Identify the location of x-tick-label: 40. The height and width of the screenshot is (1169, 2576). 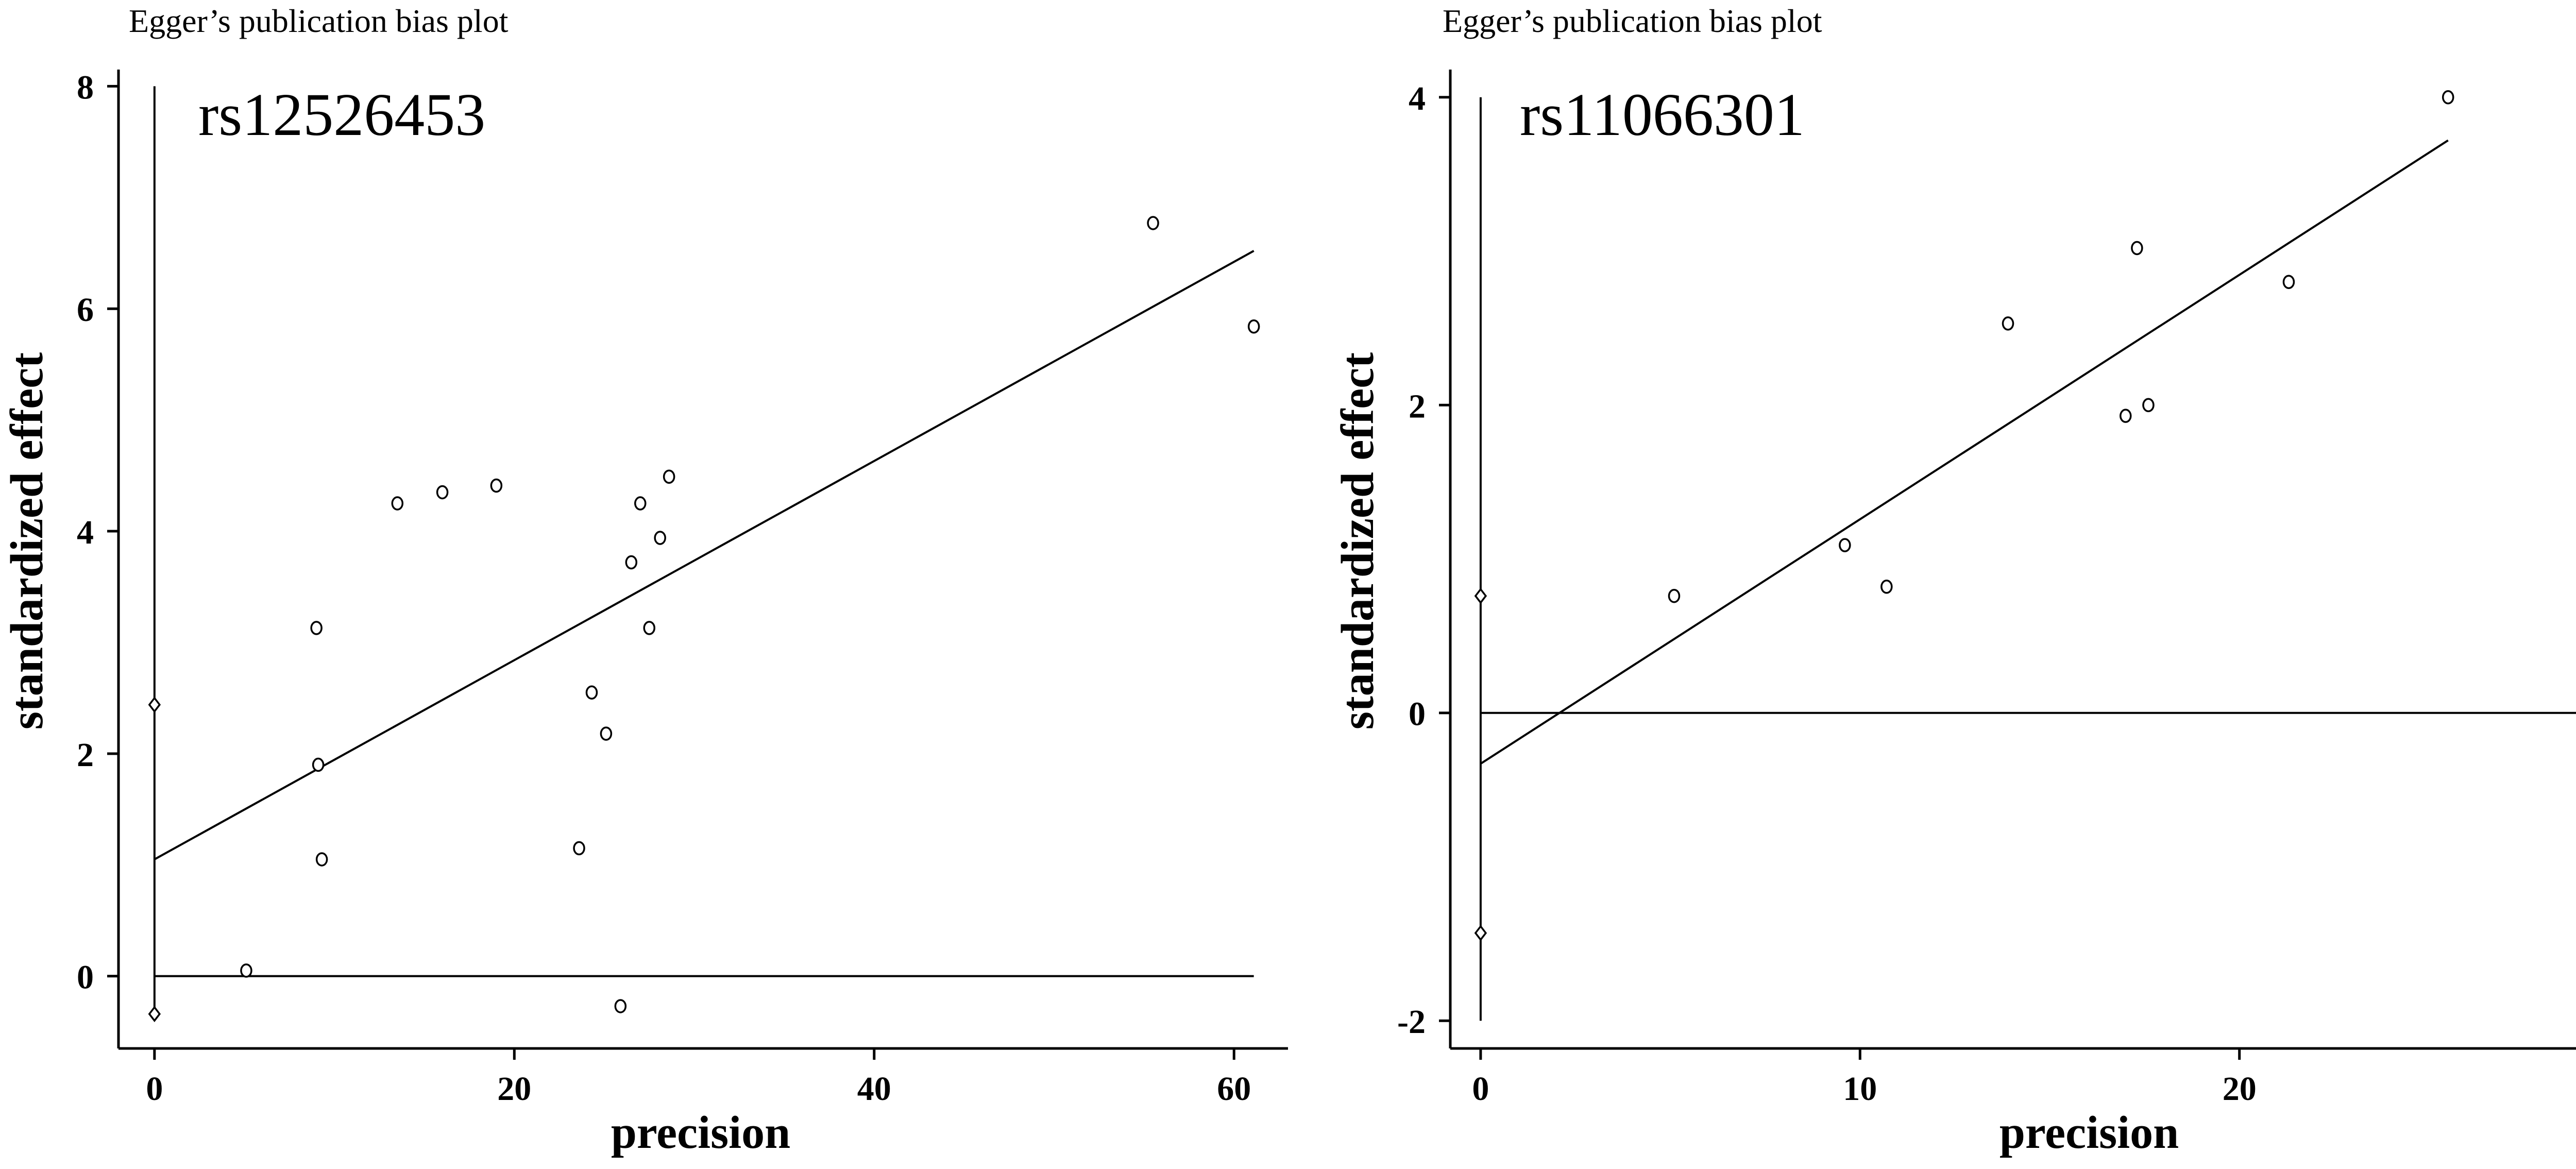
(874, 1089).